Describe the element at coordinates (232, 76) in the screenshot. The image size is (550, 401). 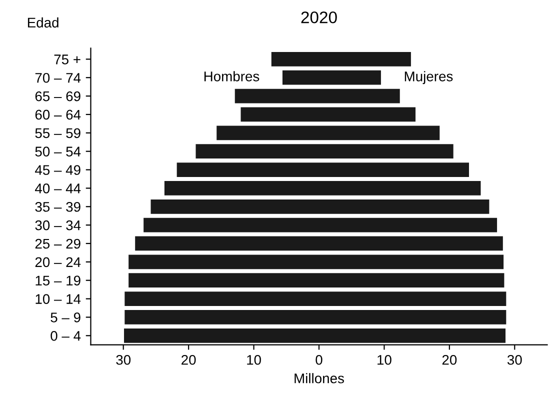
I see `series-label: Hombres` at that location.